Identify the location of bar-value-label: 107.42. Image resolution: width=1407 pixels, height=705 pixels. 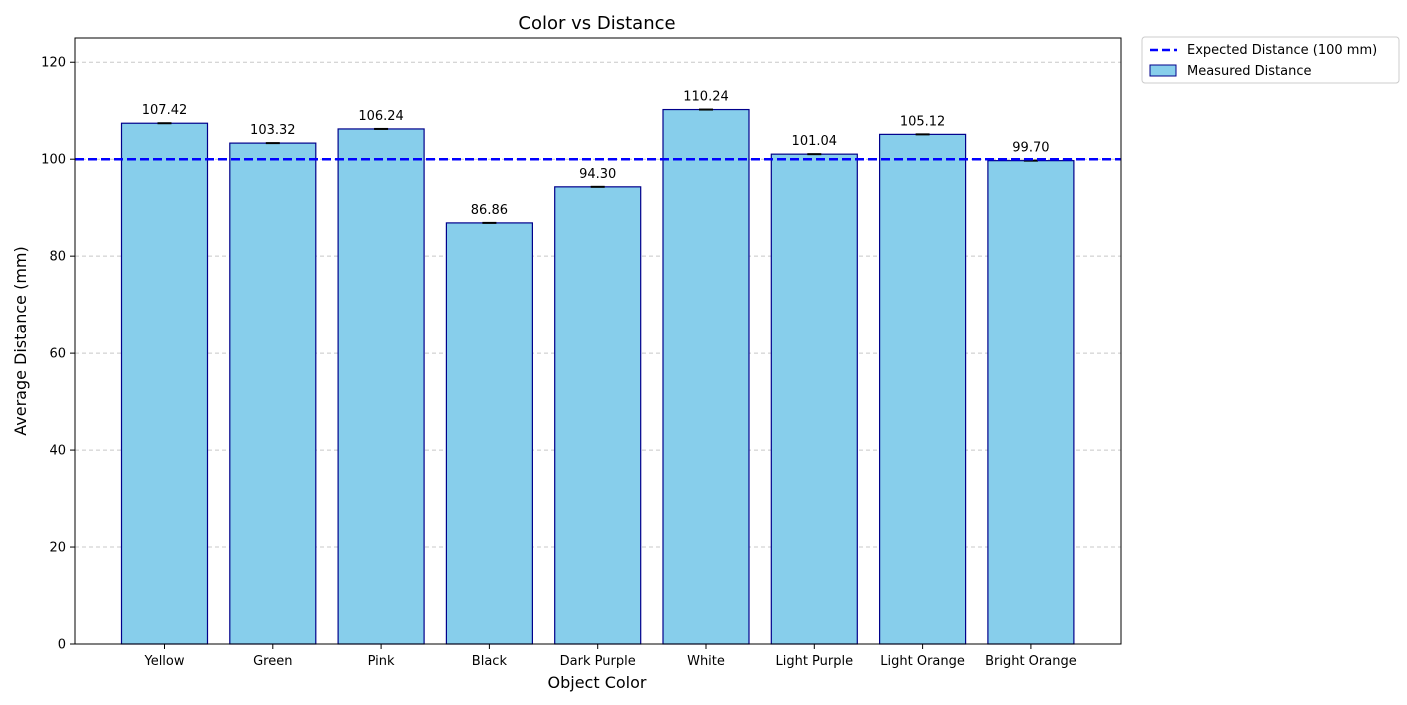
(165, 110).